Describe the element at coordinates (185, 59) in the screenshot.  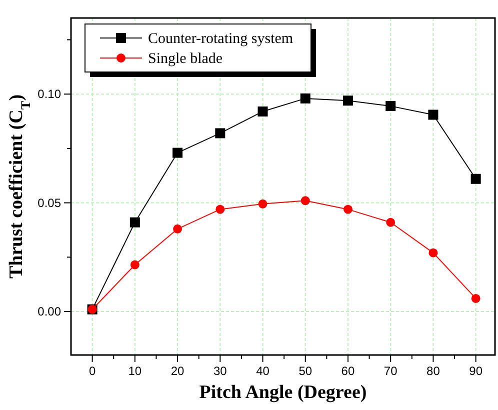
I see `legend-label: Single blade` at that location.